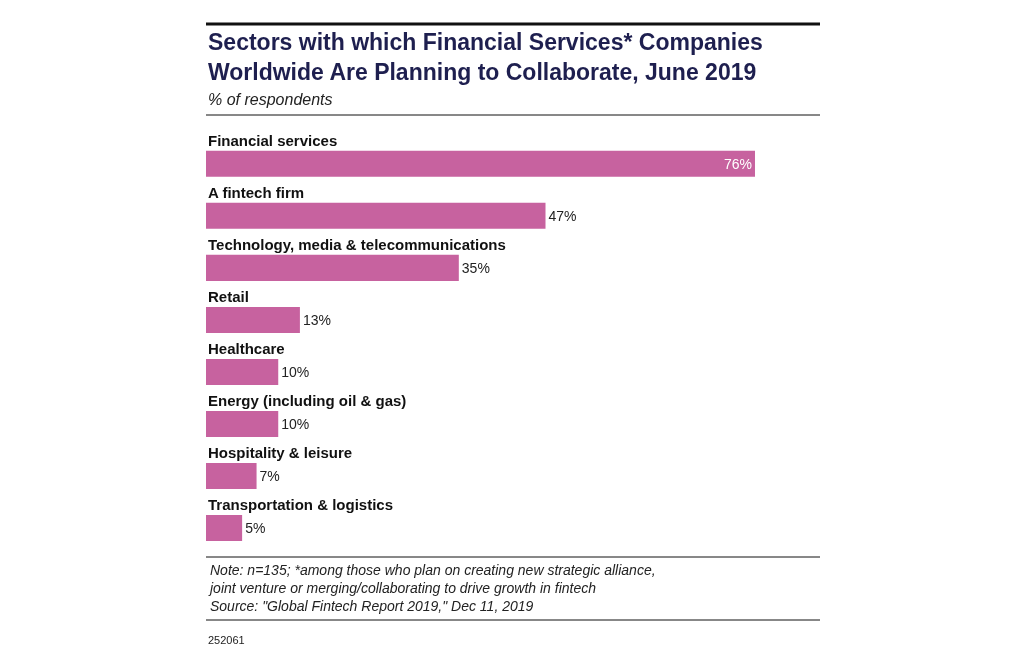  Describe the element at coordinates (228, 296) in the screenshot. I see `y-tick-label: Retail` at that location.